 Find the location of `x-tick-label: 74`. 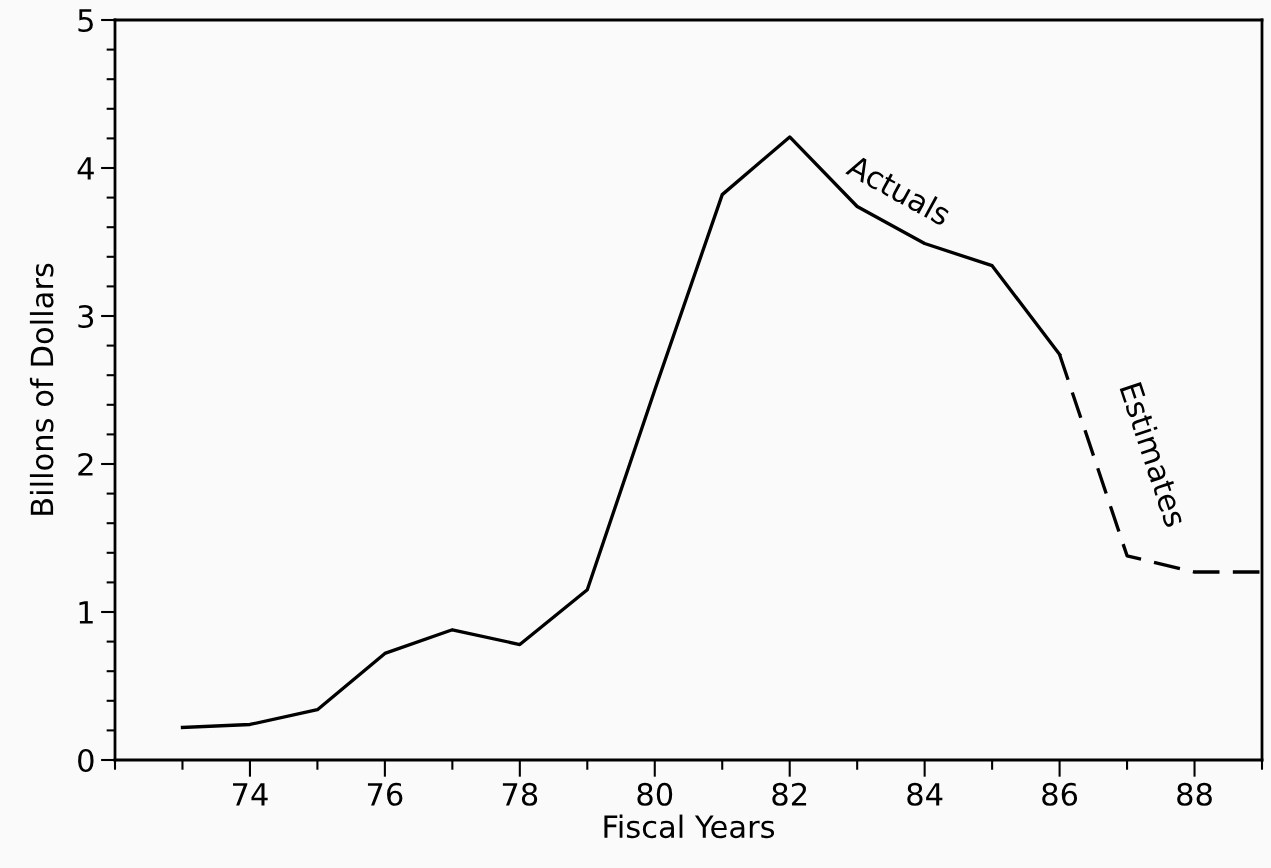

x-tick-label: 74 is located at coordinates (250, 794).